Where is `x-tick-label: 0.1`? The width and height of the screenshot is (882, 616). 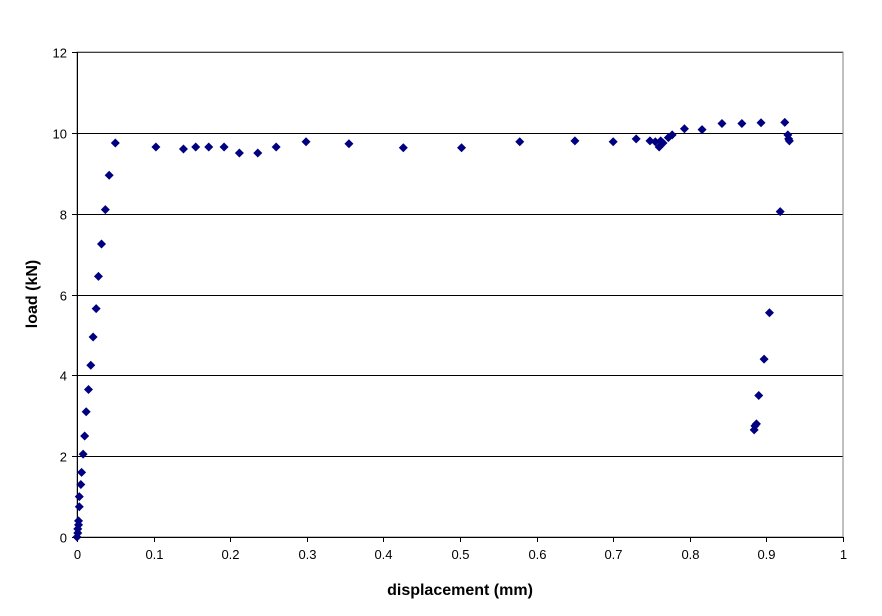
x-tick-label: 0.1 is located at coordinates (154, 554).